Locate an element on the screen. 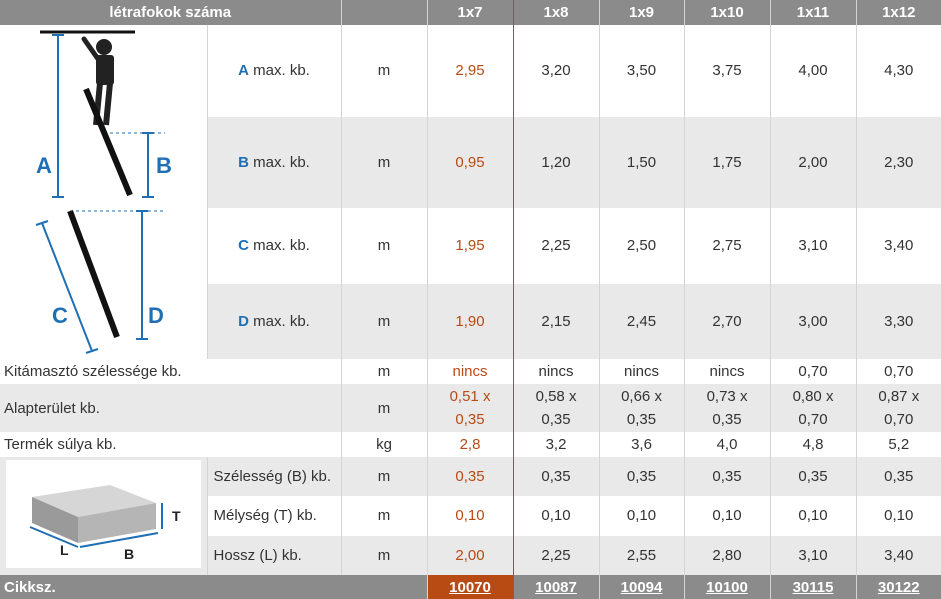  value-cell: 3,00 is located at coordinates (813, 321).